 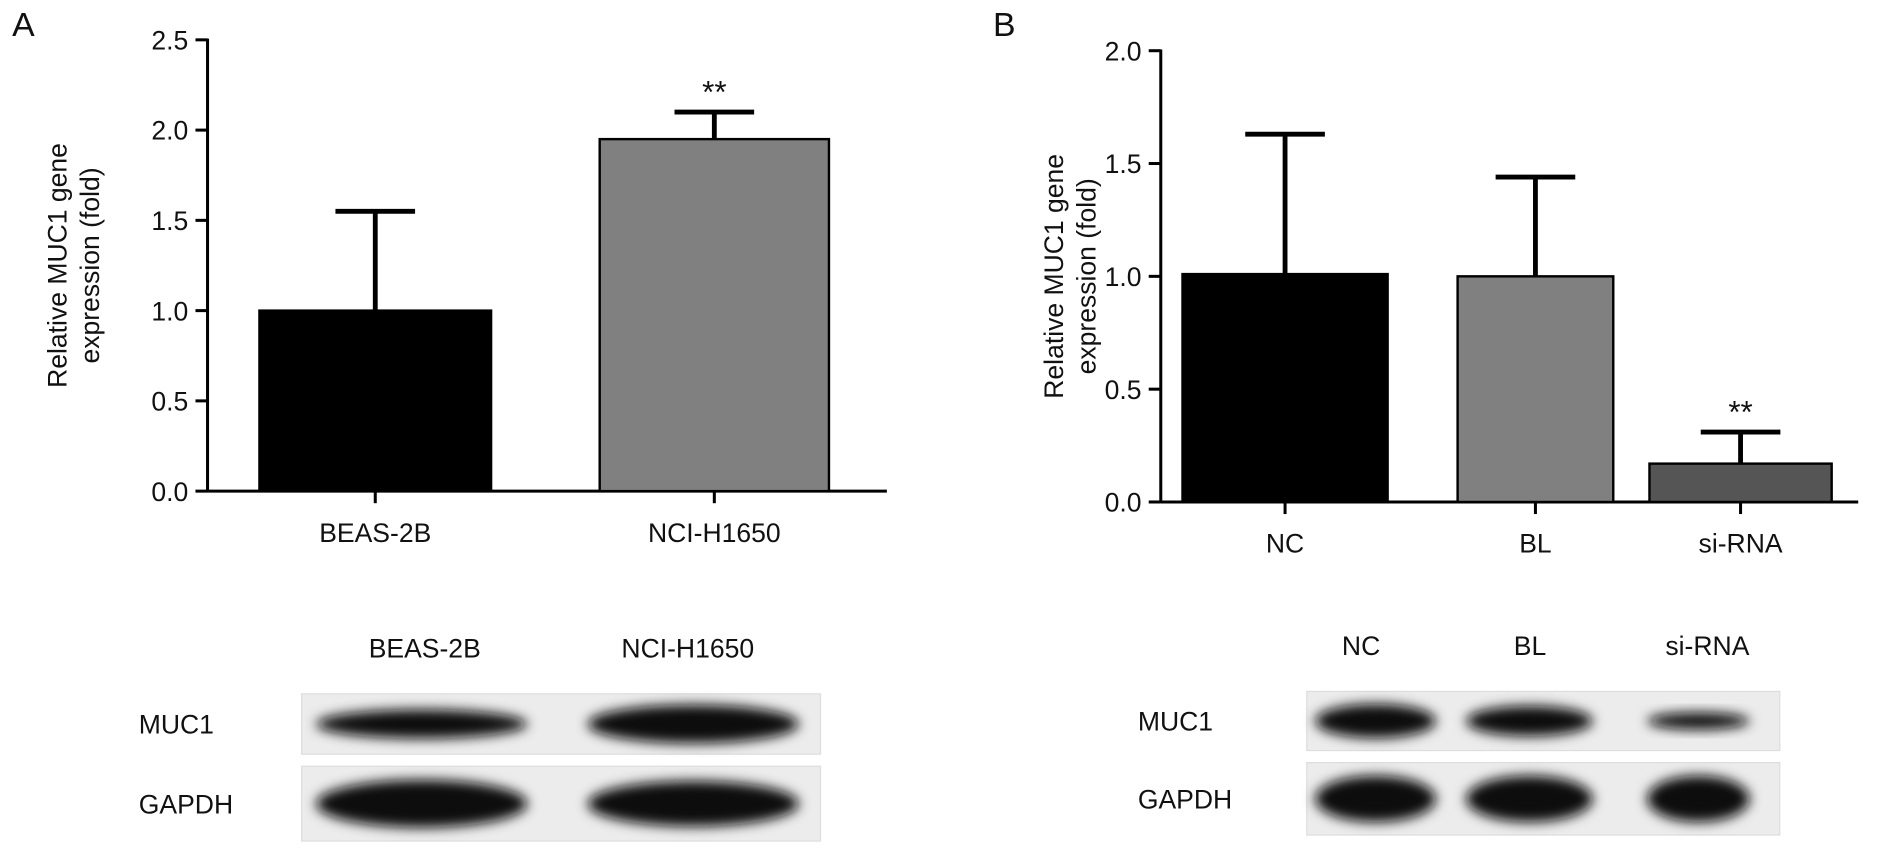 I want to click on blot-lane-label: NC, so click(x=1361, y=646).